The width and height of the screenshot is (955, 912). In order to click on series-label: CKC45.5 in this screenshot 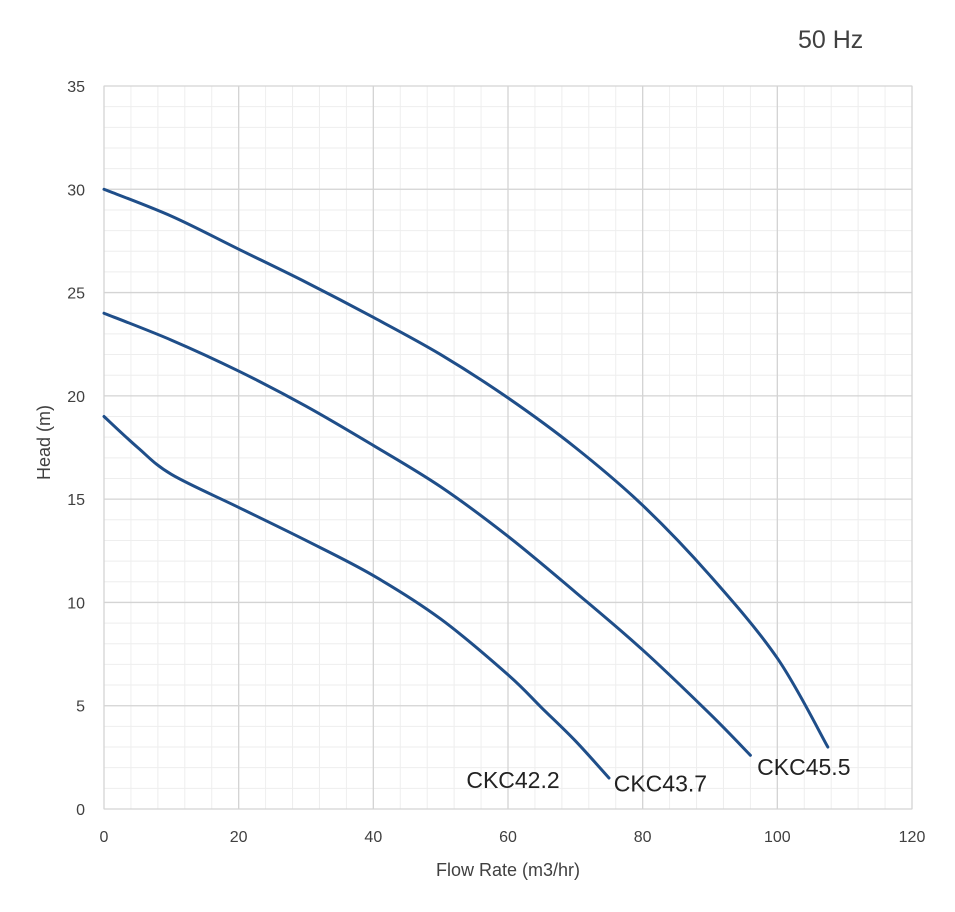, I will do `click(803, 767)`.